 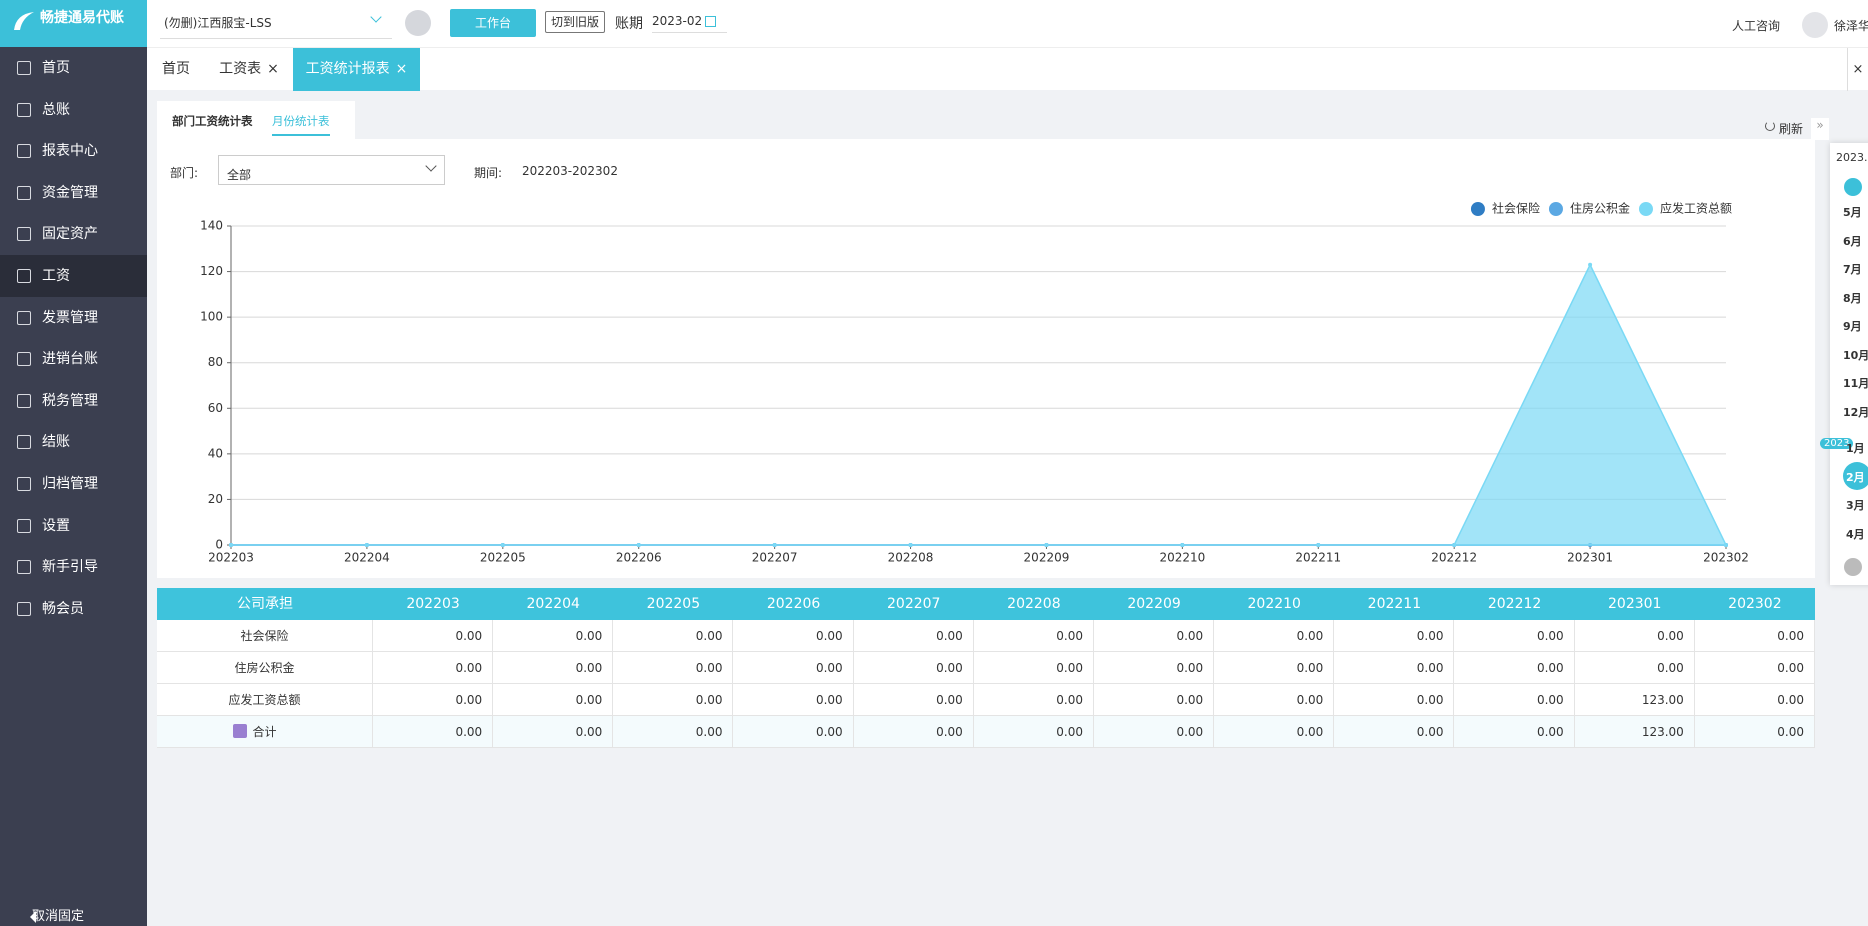 What do you see at coordinates (1696, 208) in the screenshot?
I see `legend-label: 应发工资总额` at bounding box center [1696, 208].